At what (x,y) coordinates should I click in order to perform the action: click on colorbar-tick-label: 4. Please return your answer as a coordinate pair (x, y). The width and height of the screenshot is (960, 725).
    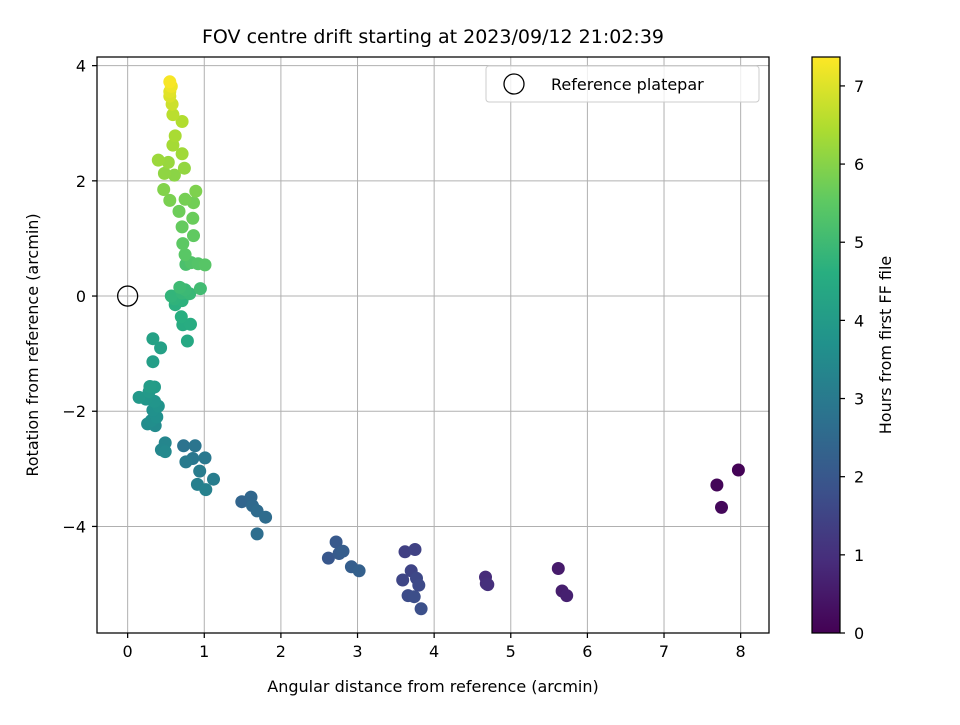
    Looking at the image, I should click on (859, 320).